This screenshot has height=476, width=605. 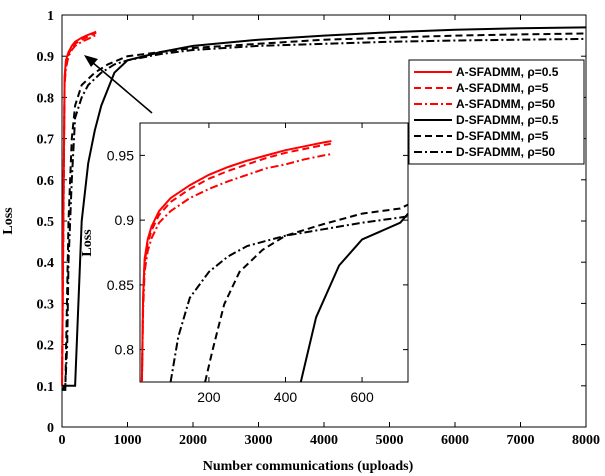 What do you see at coordinates (324, 440) in the screenshot?
I see `xtick-label: 4000` at bounding box center [324, 440].